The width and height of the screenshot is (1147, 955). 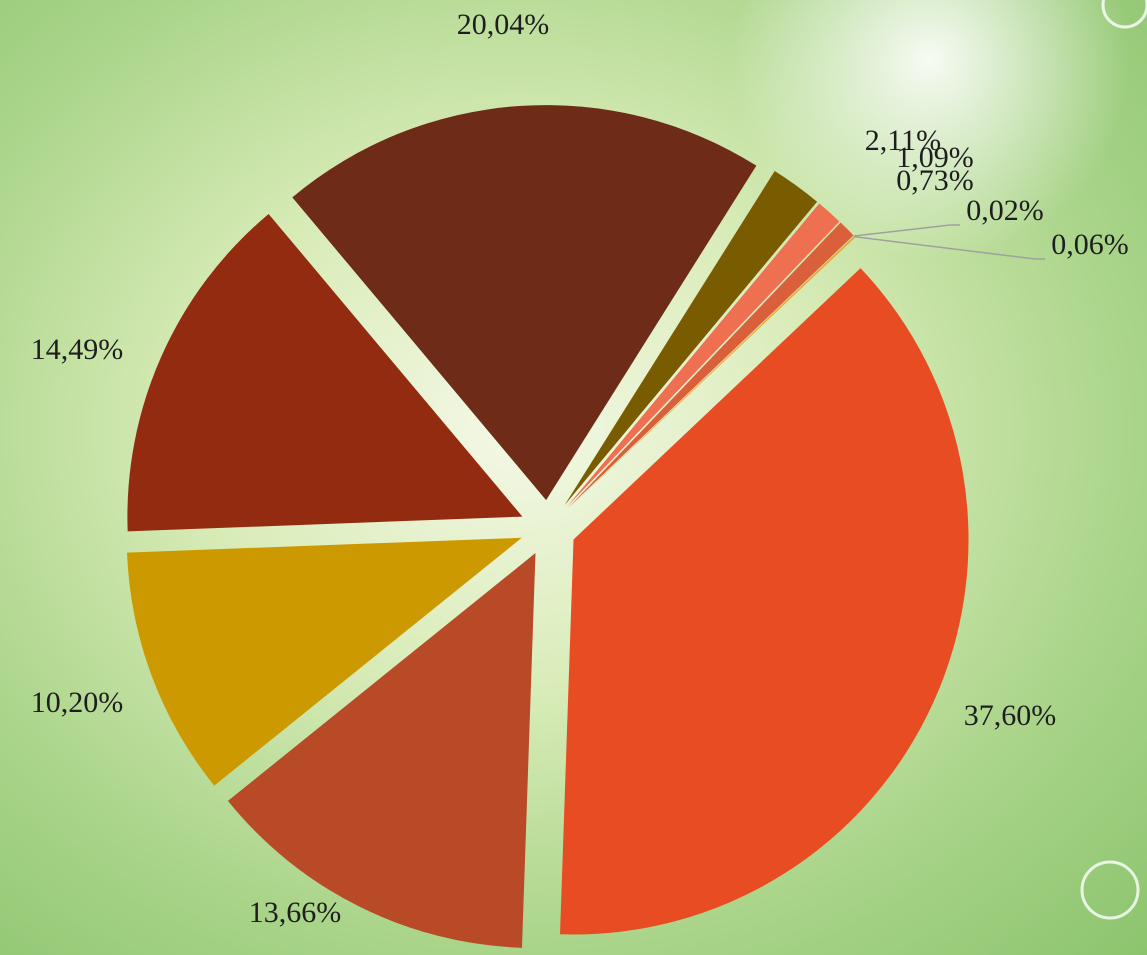 What do you see at coordinates (295, 912) in the screenshot?
I see `data-label: 13,66%` at bounding box center [295, 912].